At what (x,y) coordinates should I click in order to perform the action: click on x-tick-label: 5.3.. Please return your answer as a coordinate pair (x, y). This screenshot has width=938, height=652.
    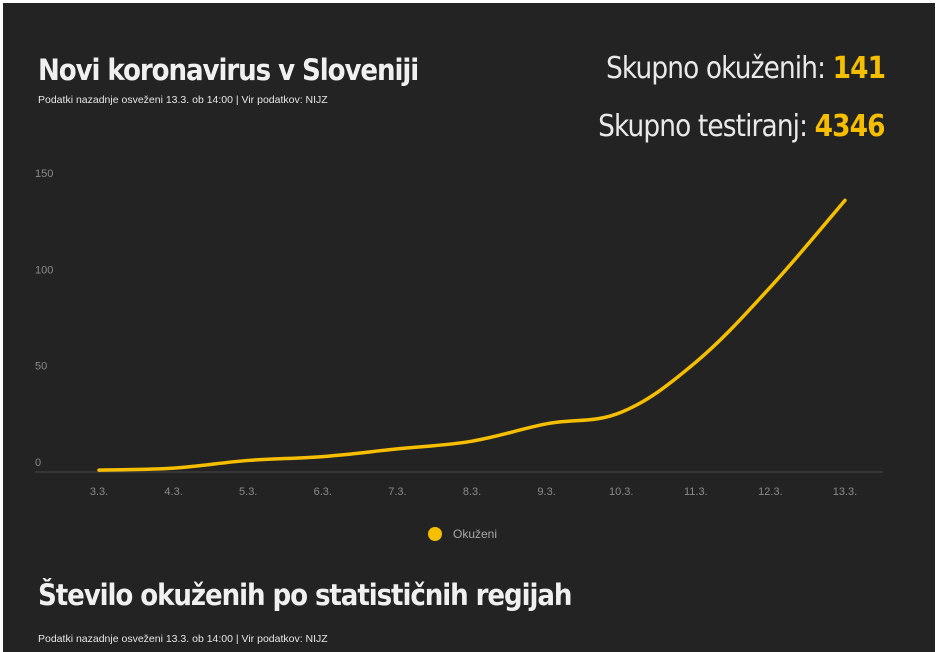
    Looking at the image, I should click on (248, 492).